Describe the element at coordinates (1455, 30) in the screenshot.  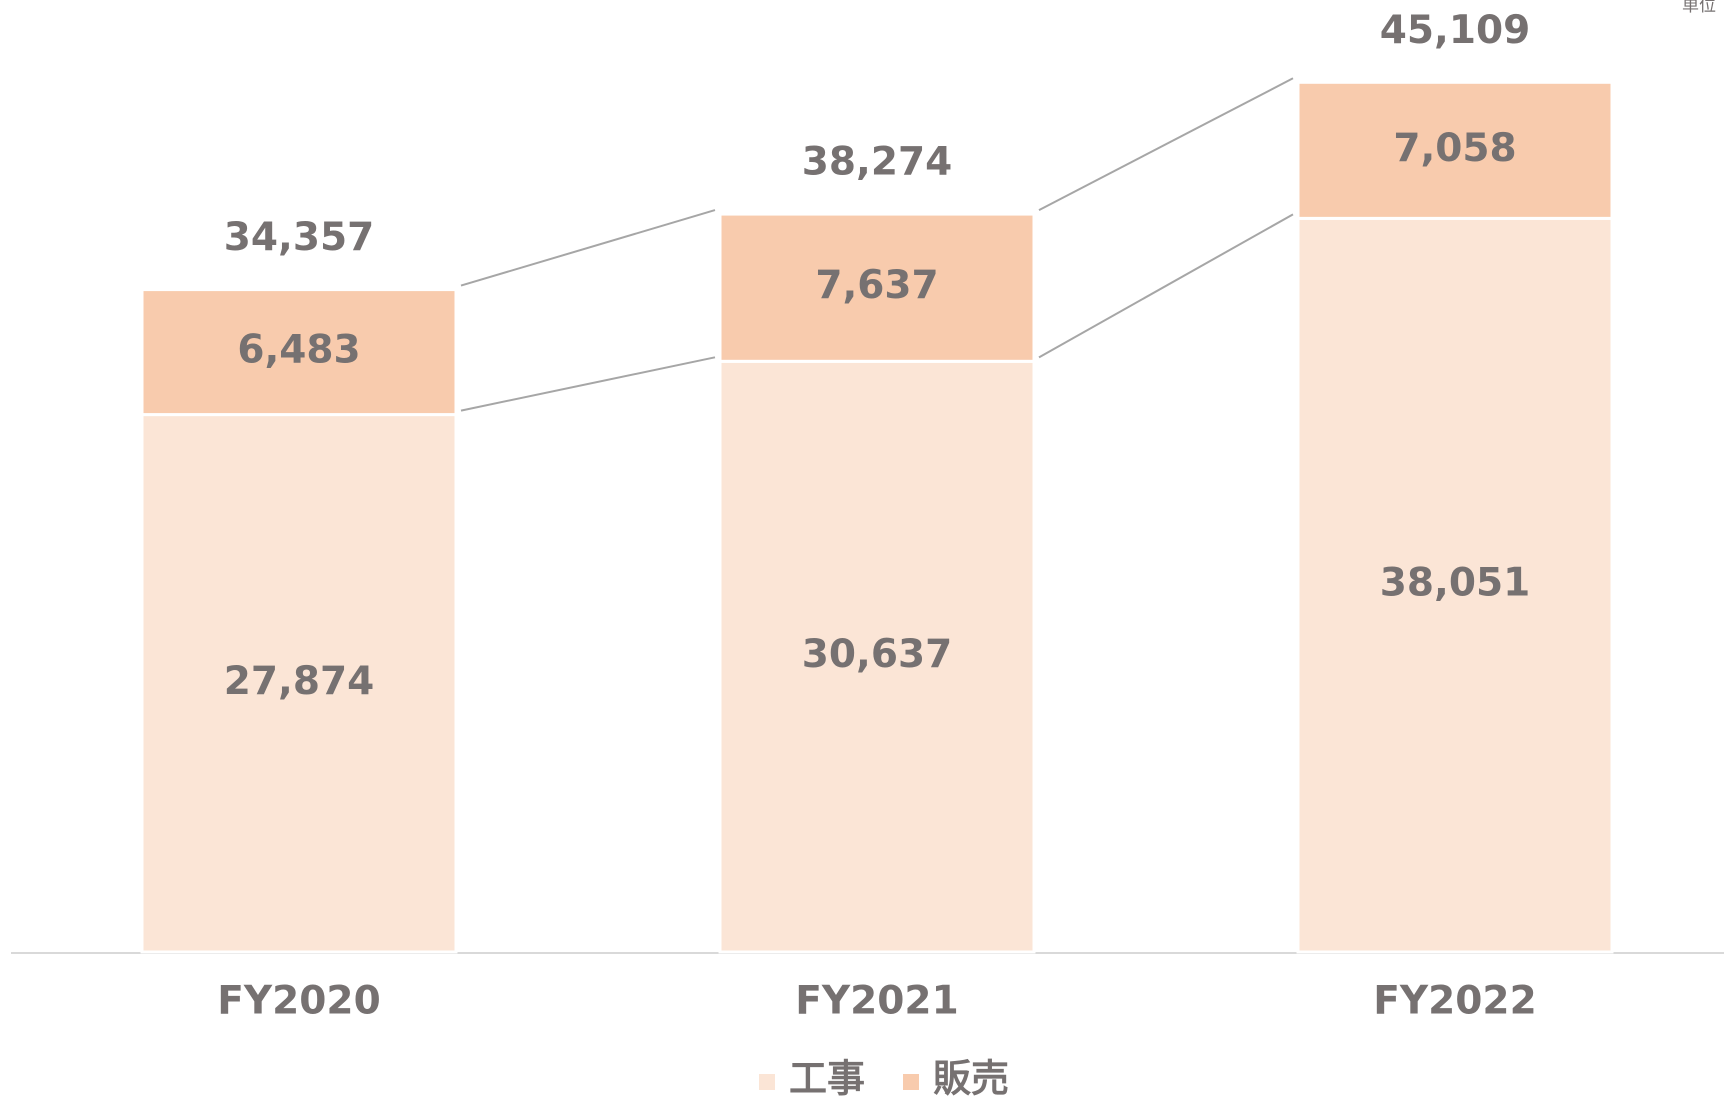
I see `total-label: 45,109` at that location.